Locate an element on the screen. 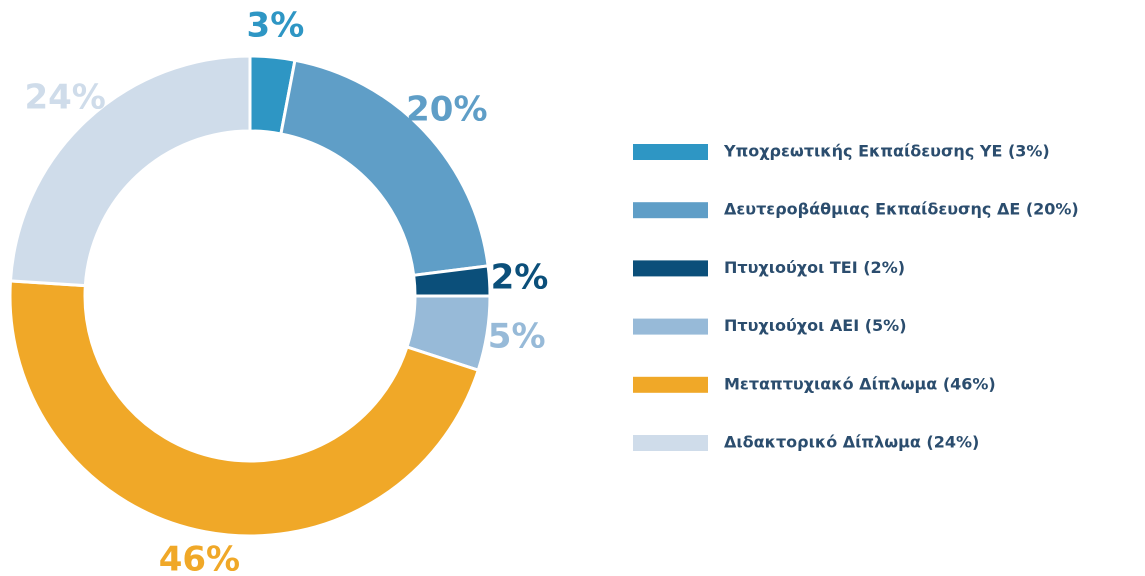 Image resolution: width=1145 pixels, height=576 pixels. legend-label: Πτυχιούχοι ΤΕΙ (2%) is located at coordinates (814, 267).